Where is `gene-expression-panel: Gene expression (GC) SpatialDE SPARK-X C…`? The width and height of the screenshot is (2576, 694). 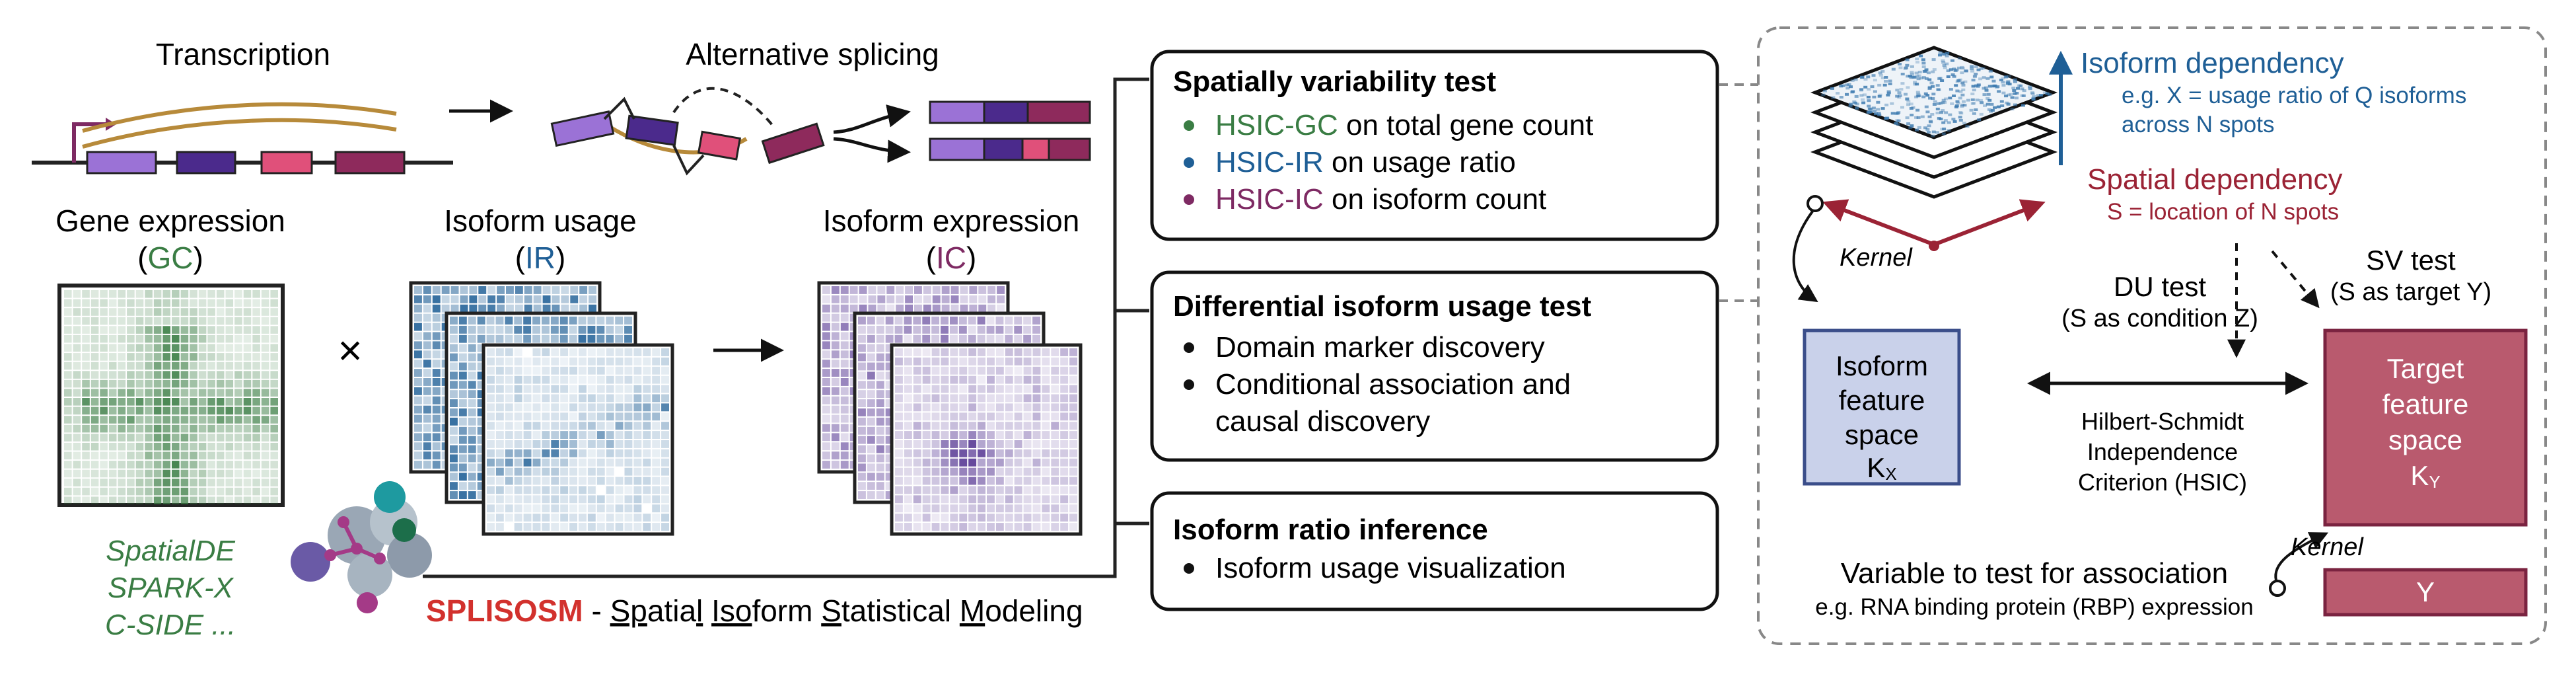 gene-expression-panel: Gene expression (GC) SpatialDE SPARK-X C… is located at coordinates (170, 422).